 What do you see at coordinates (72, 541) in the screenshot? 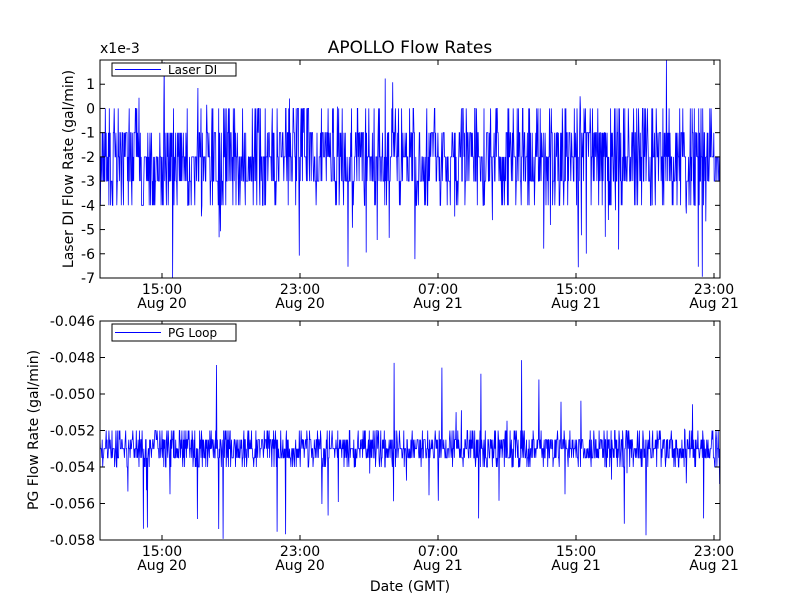
I see `y-tick-label: -0.058` at bounding box center [72, 541].